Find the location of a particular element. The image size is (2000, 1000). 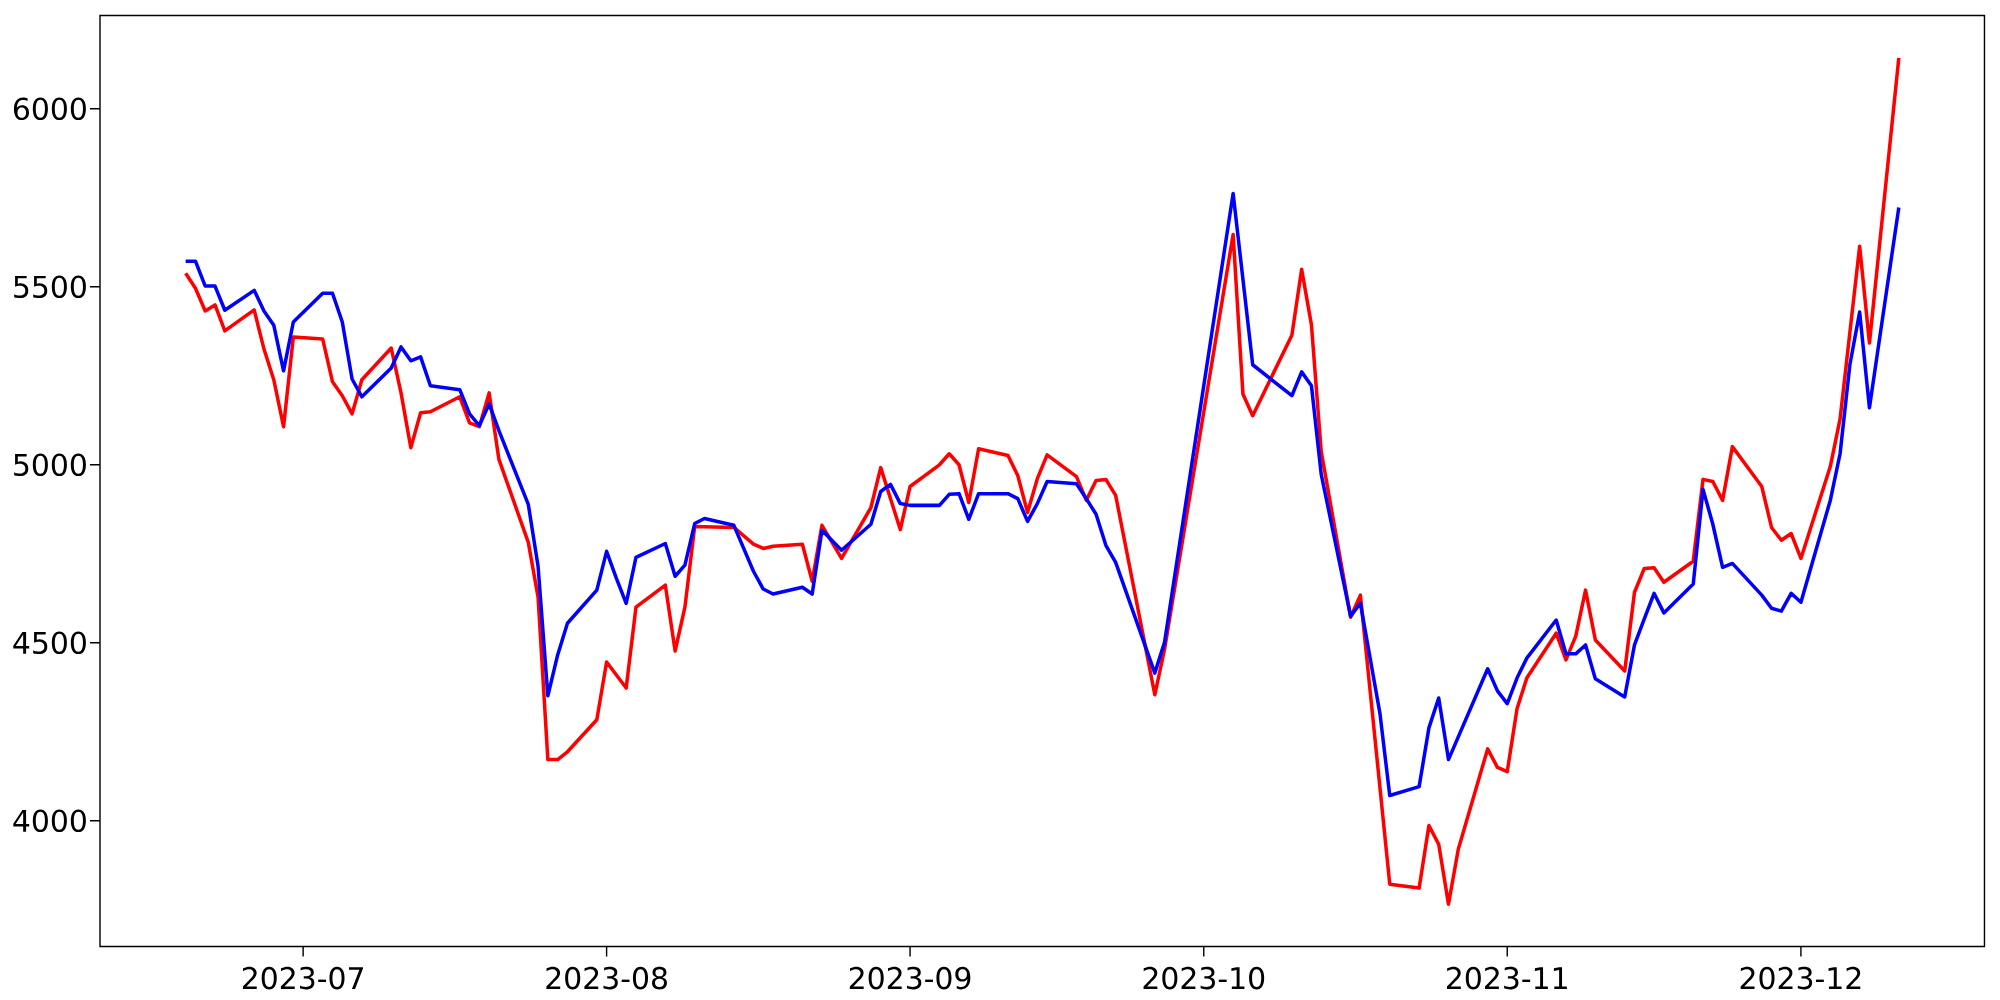

x-tick-label: 2023-07 is located at coordinates (302, 978).